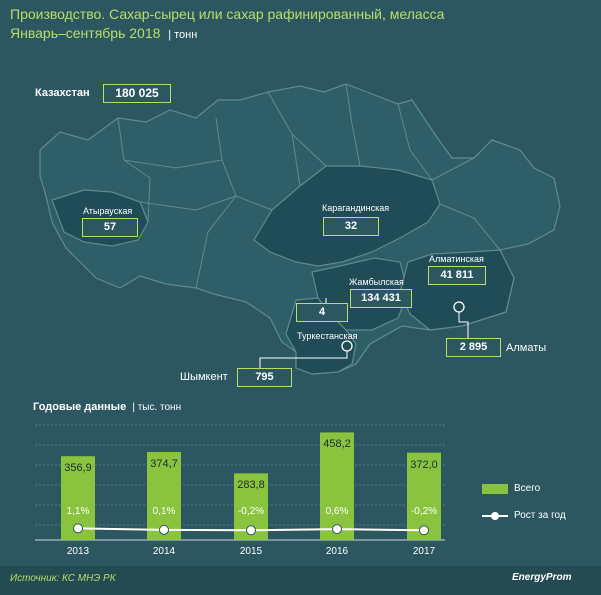 Image resolution: width=601 pixels, height=595 pixels. I want to click on growth-value-label-2015: -0,2%, so click(251, 511).